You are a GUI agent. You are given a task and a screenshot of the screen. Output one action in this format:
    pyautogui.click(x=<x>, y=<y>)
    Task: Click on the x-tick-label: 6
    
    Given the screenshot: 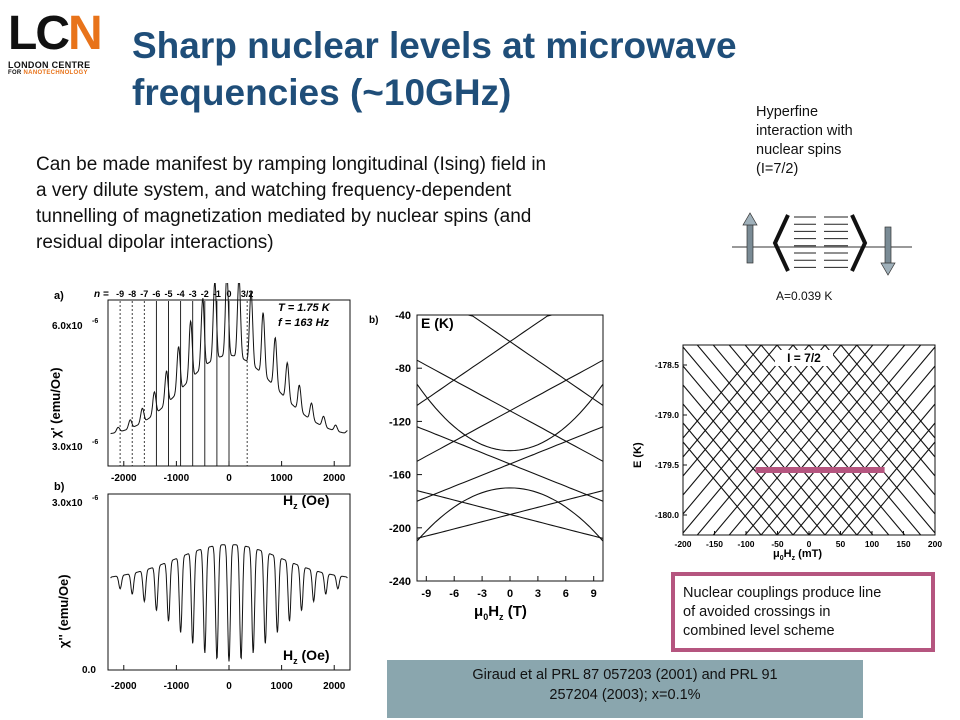 What is the action you would take?
    pyautogui.click(x=566, y=594)
    